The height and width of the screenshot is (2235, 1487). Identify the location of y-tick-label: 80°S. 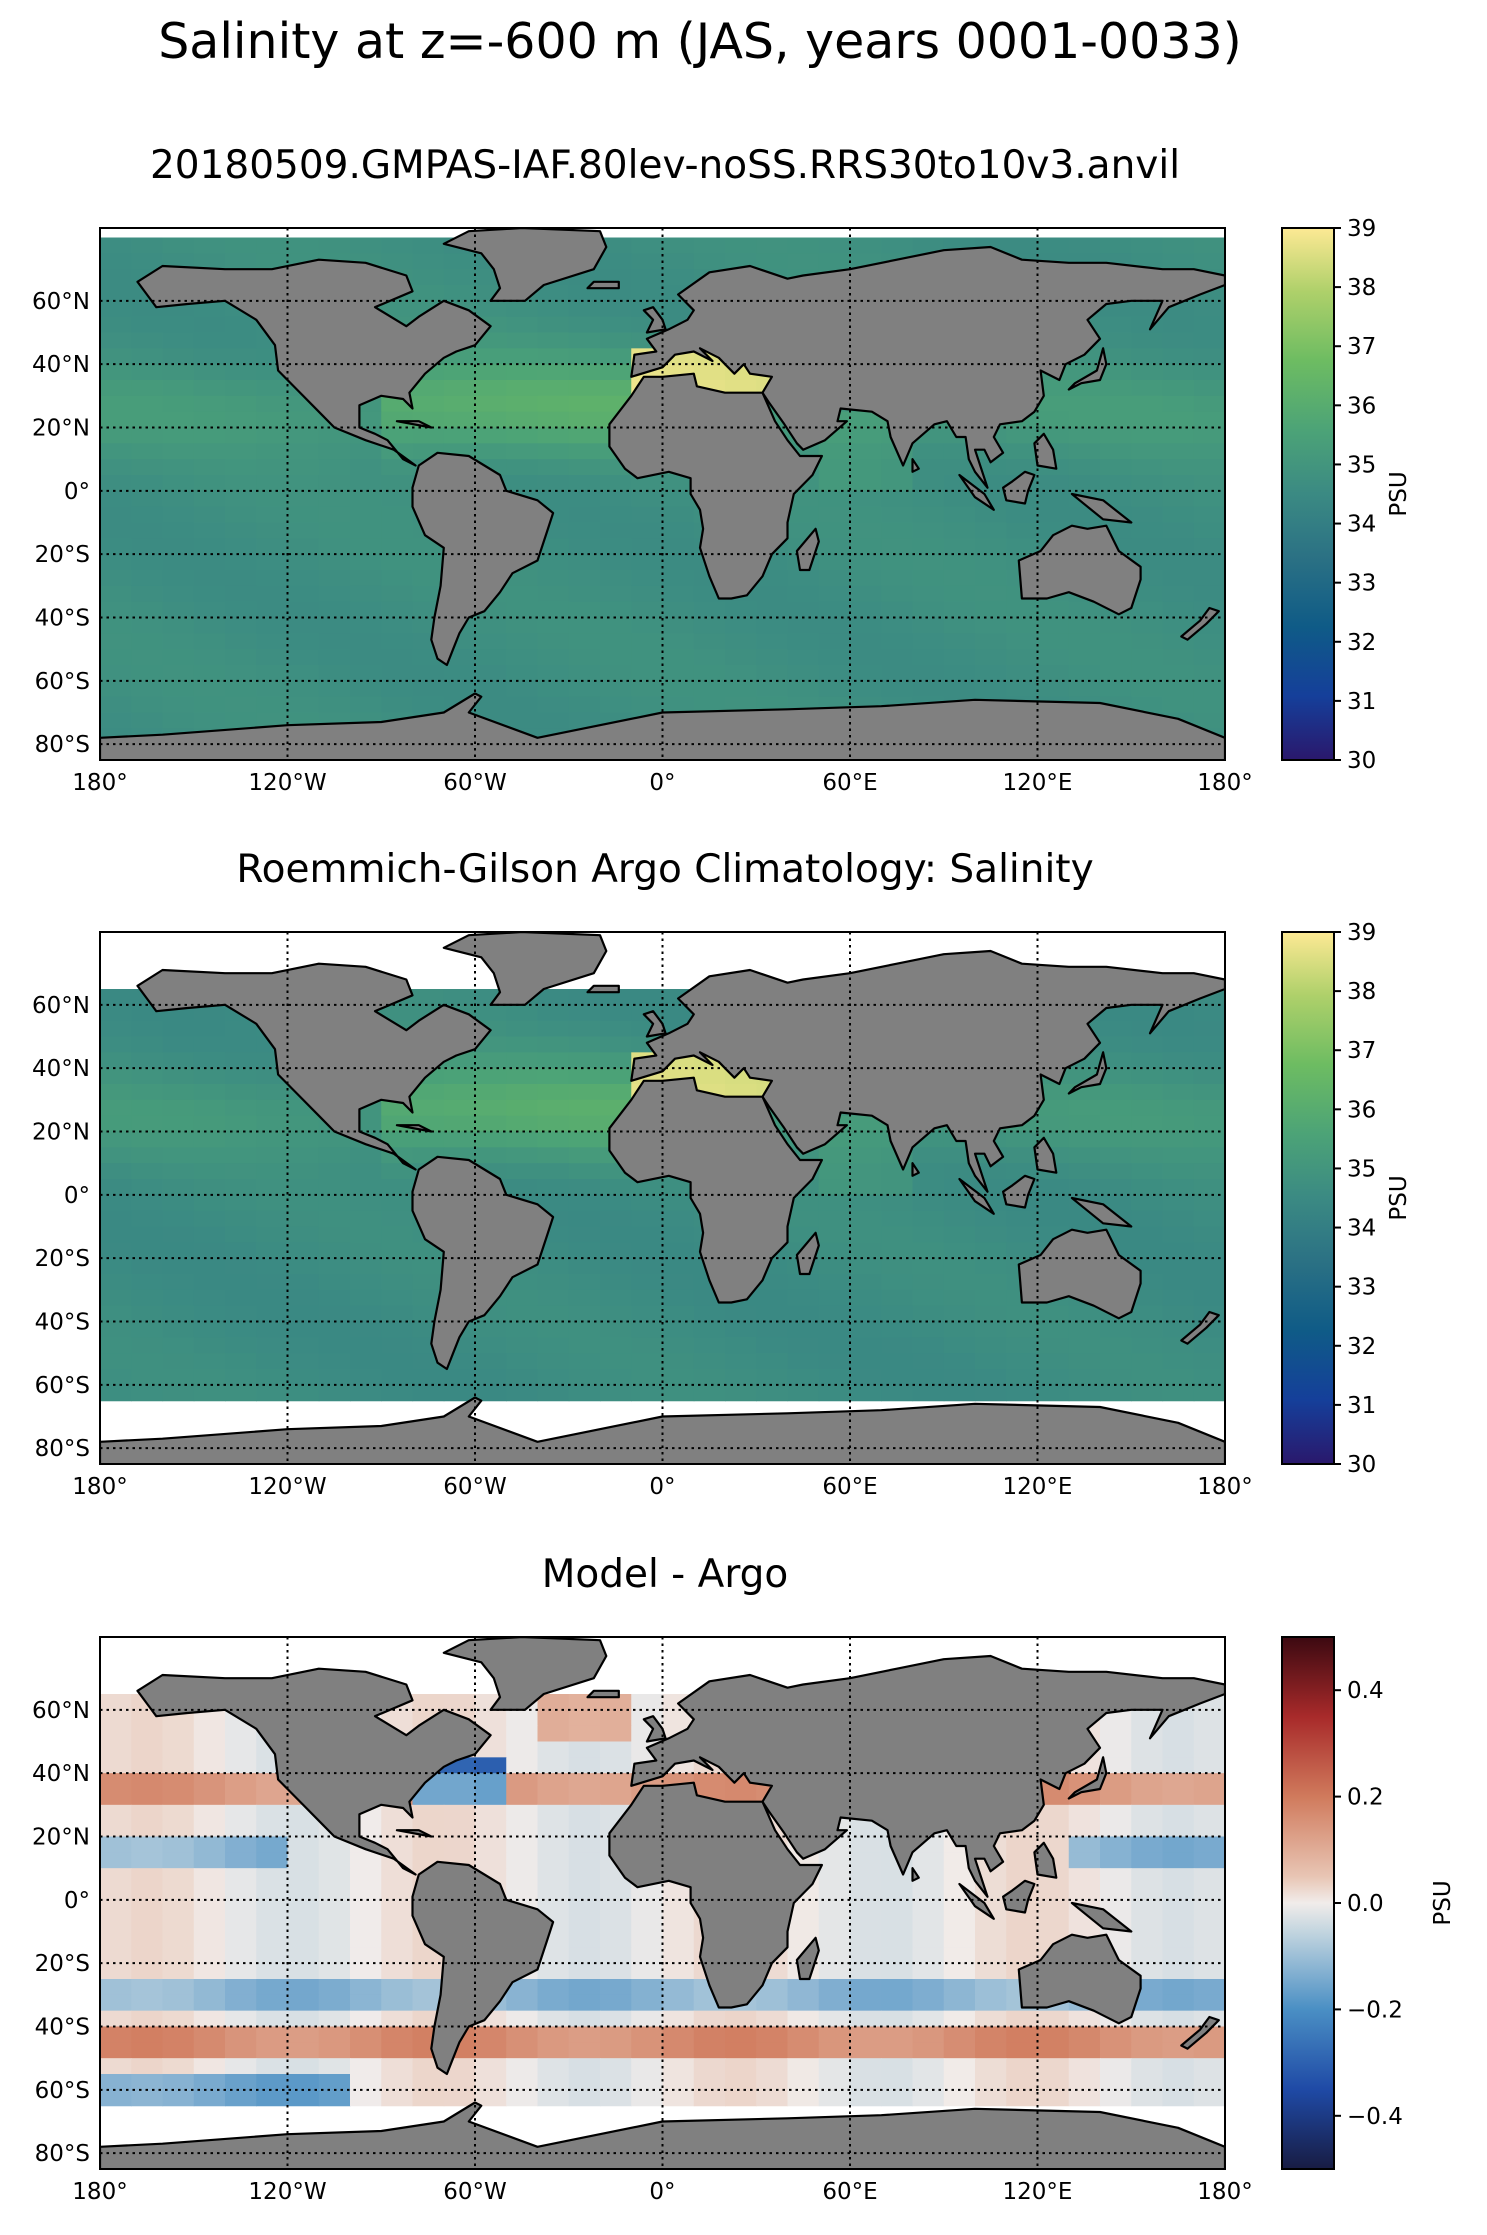
(62, 2154).